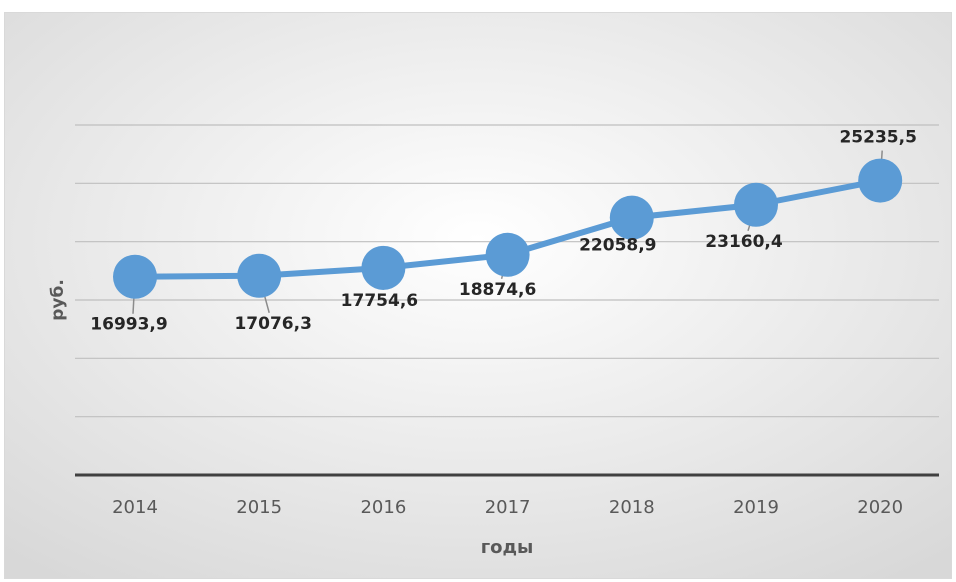 This screenshot has height=582, width=956. Describe the element at coordinates (272, 324) in the screenshot. I see `data-label: 17076,3` at that location.